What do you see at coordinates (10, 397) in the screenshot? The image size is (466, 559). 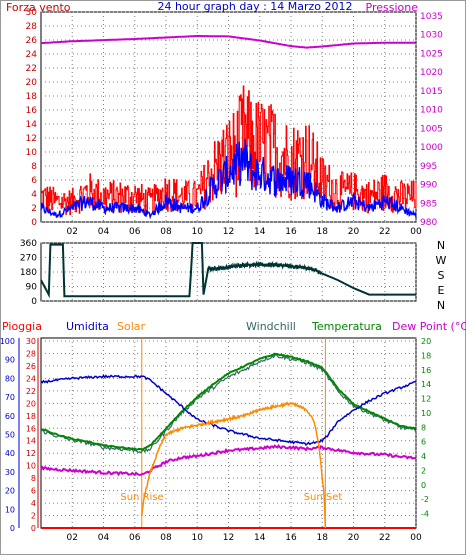 I see `humidity-tick-label: 70` at bounding box center [10, 397].